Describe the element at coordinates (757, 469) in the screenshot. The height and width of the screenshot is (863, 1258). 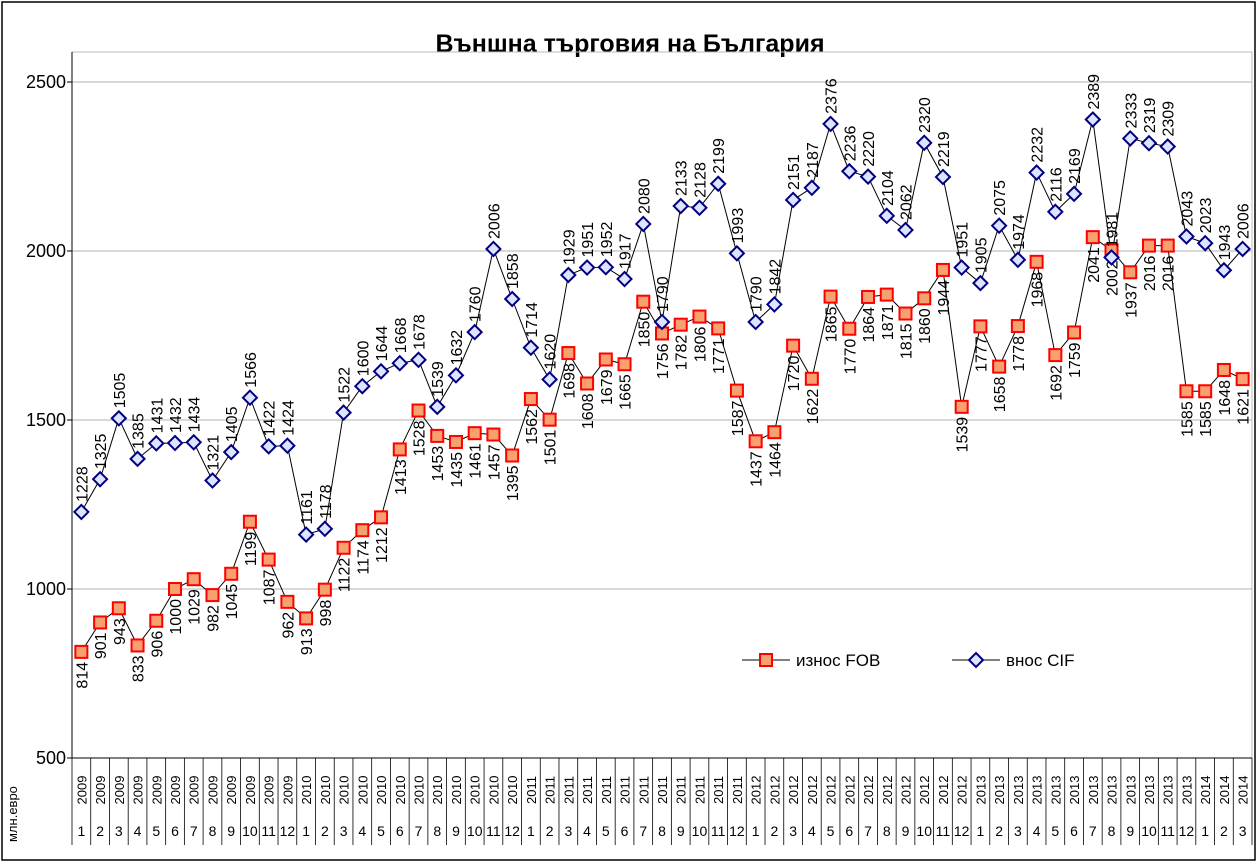
I see `data-label: 1437` at that location.